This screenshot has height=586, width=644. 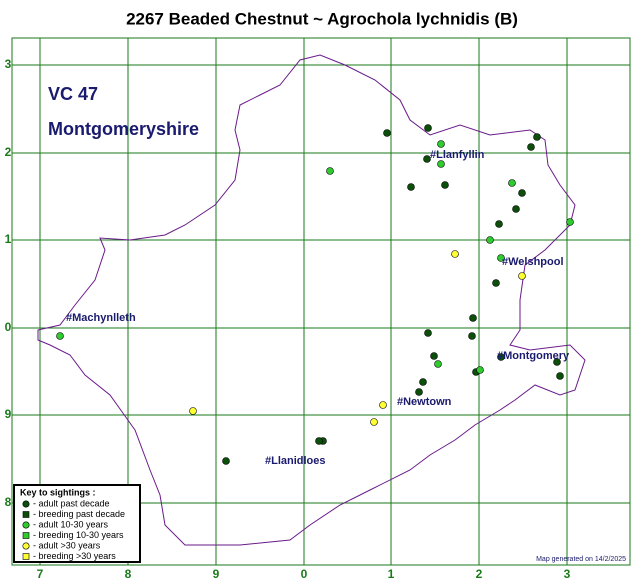 What do you see at coordinates (457, 155) in the screenshot?
I see `place-label: #Llanfyllin` at bounding box center [457, 155].